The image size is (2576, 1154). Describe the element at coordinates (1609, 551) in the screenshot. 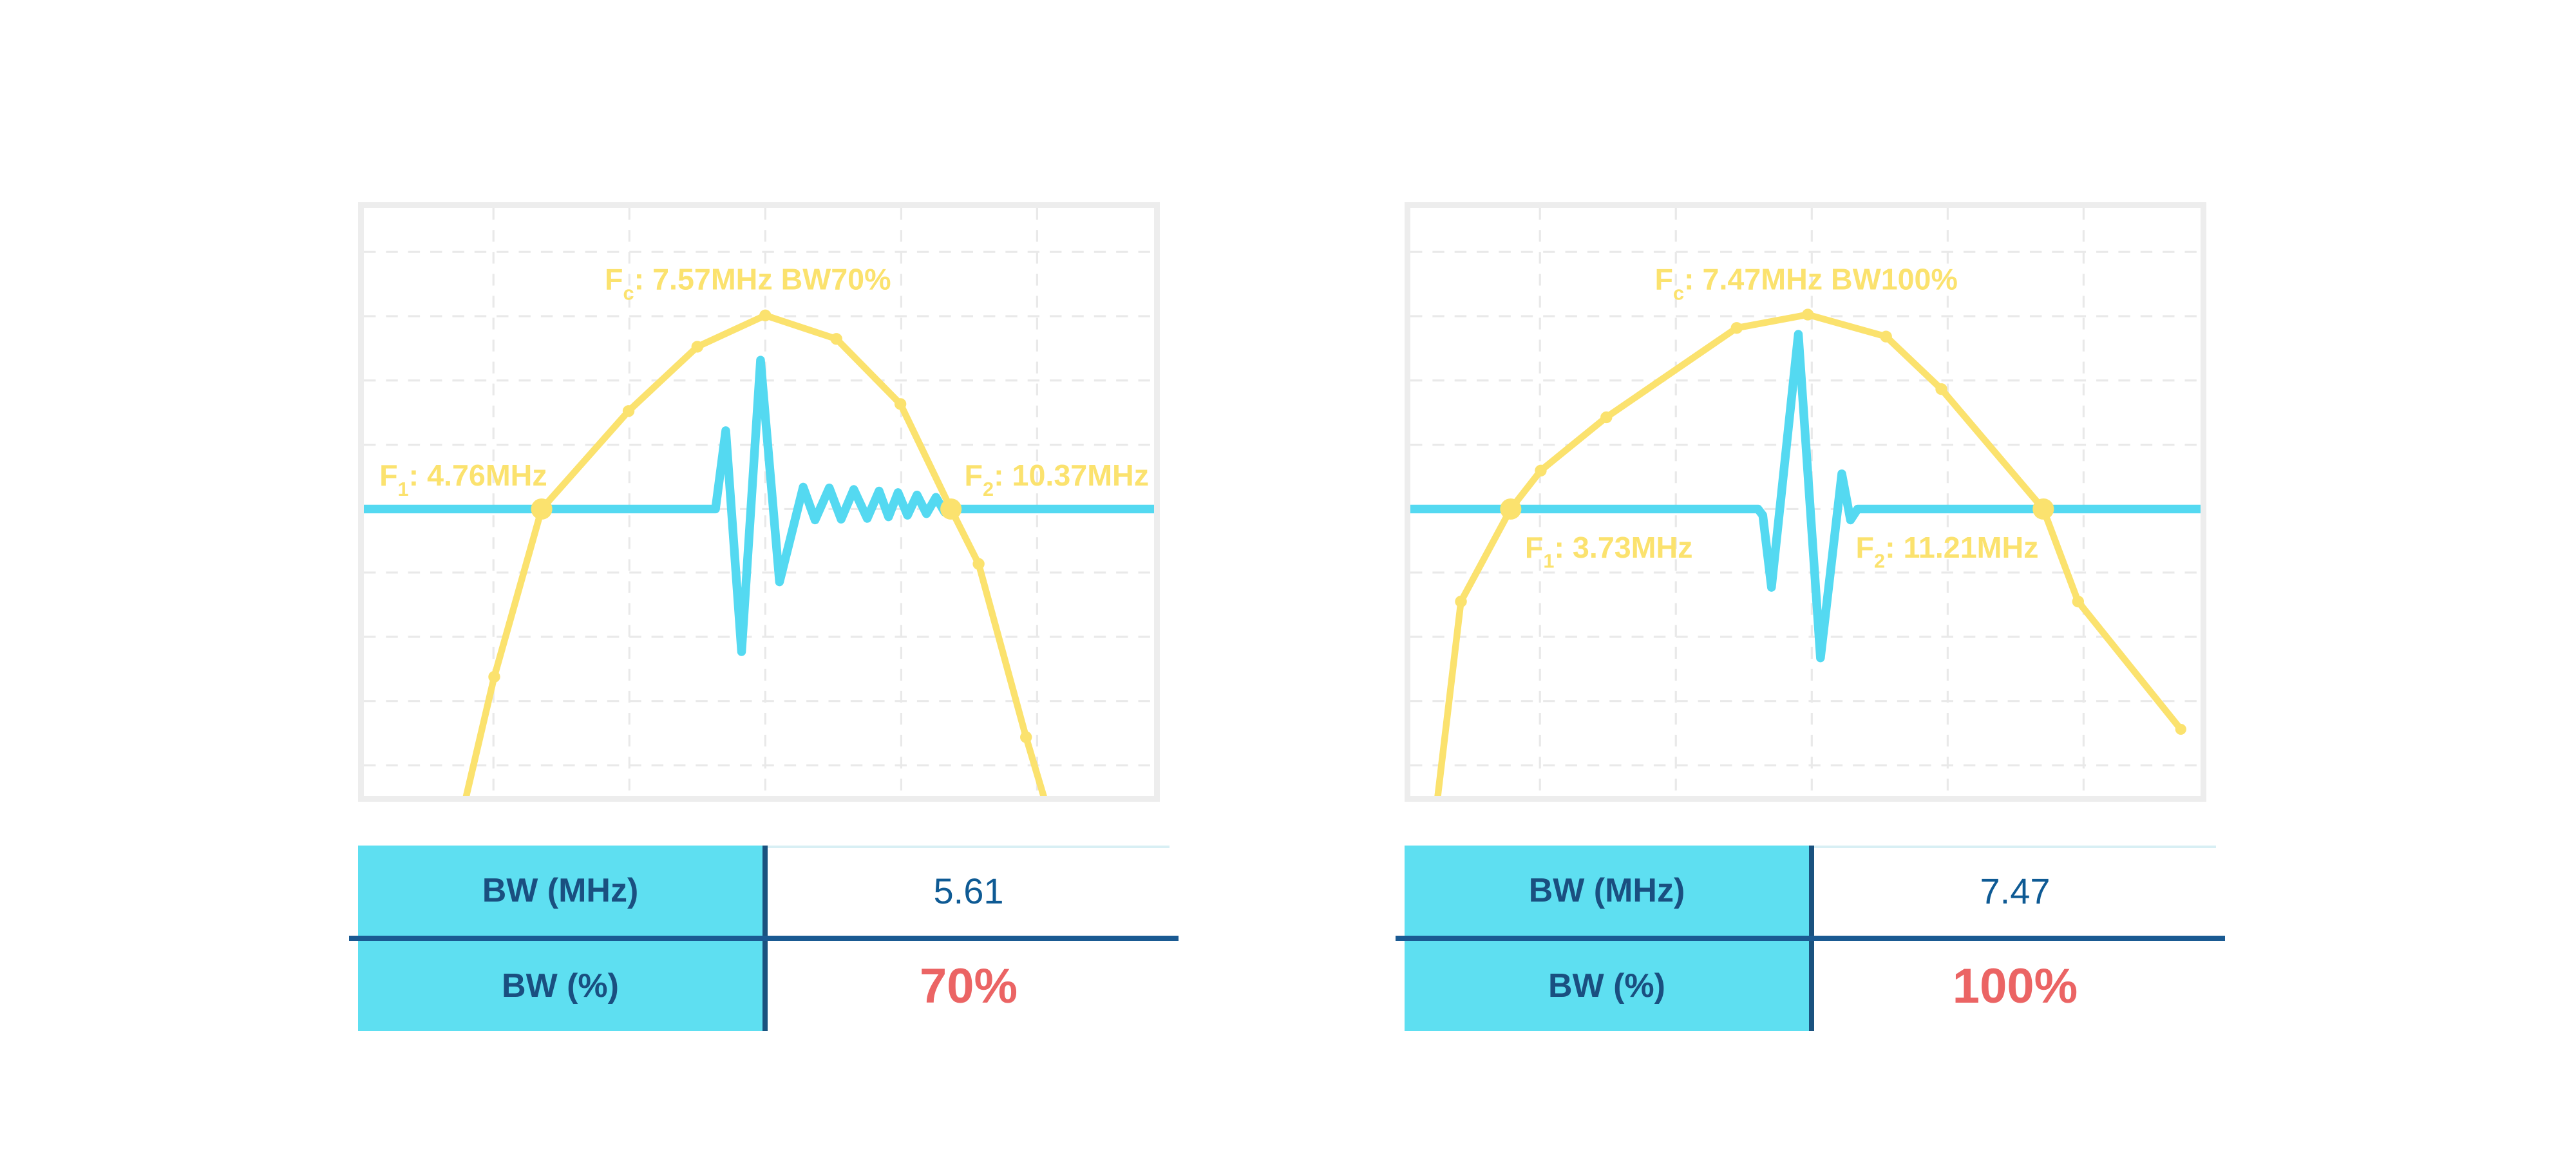

I see `f1-annotation: F1: 3.73MHz` at that location.